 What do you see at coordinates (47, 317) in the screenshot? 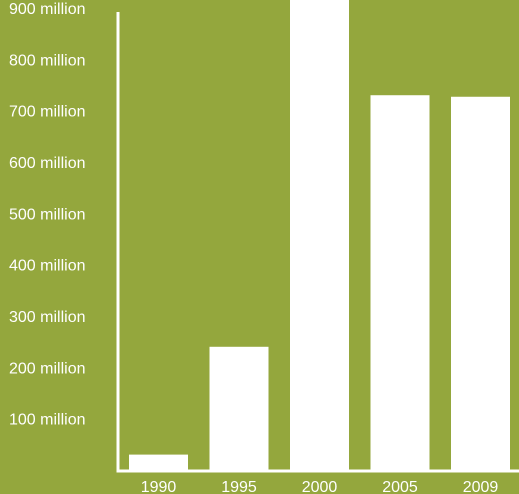
I see `y-tick-label: 300 million` at bounding box center [47, 317].